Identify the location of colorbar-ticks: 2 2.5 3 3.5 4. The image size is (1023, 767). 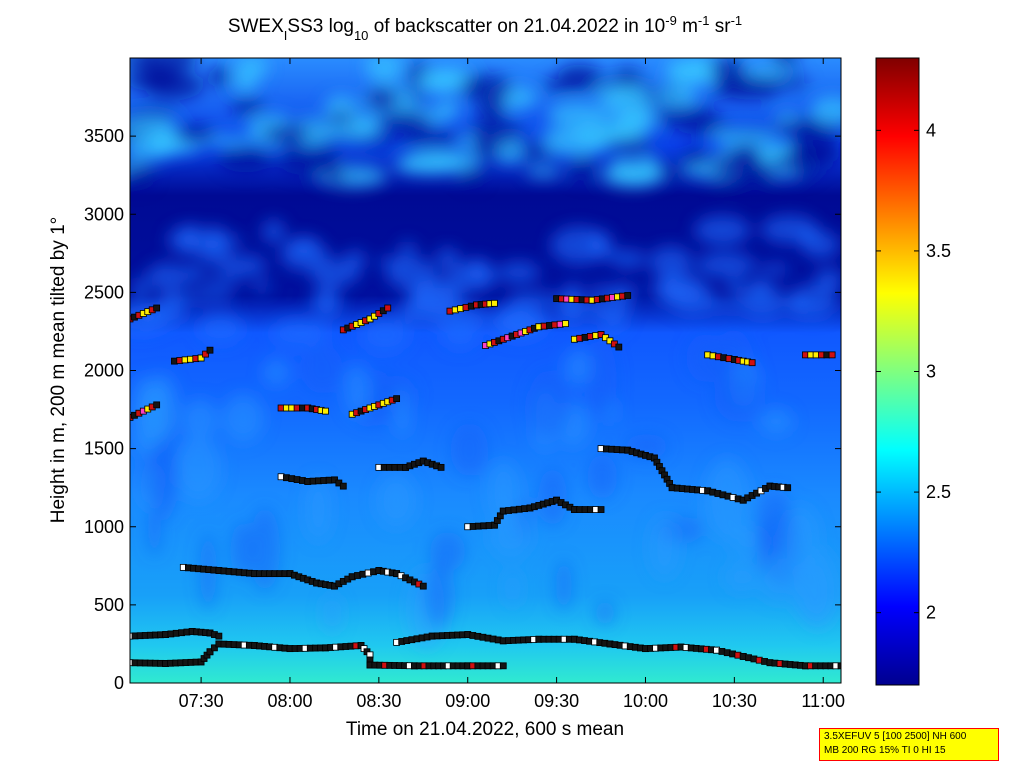
(913, 371).